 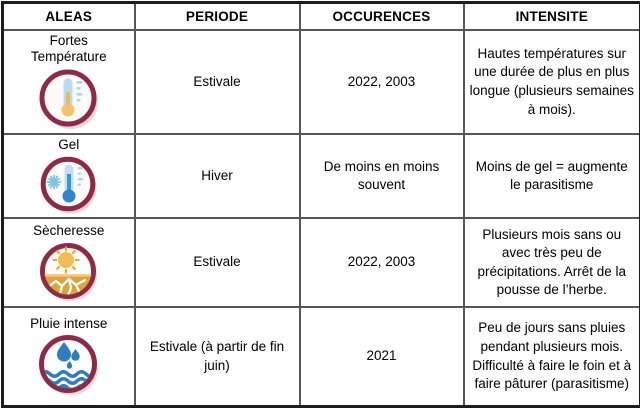 I want to click on header-periode: PERIODE, so click(x=217, y=16).